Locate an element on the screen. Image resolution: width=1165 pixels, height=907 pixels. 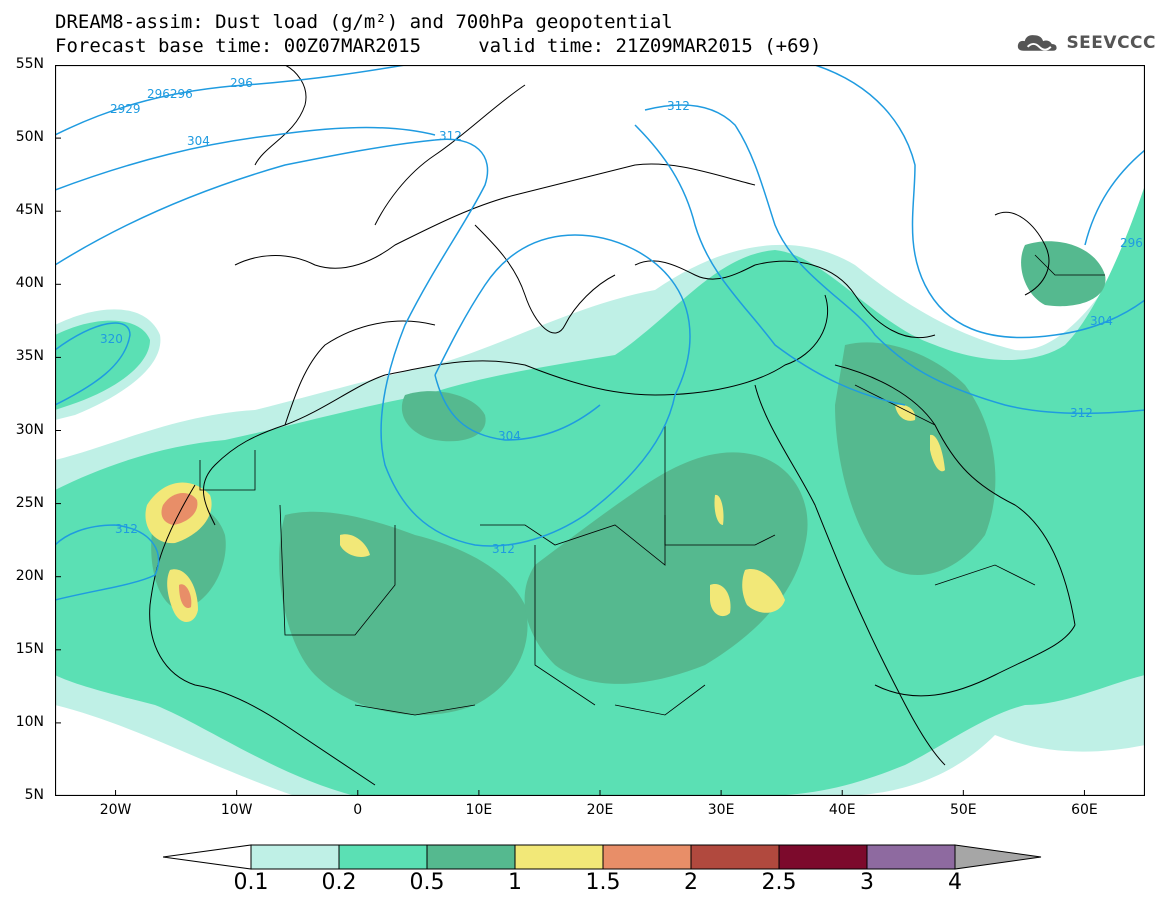
legend-arrow-high is located at coordinates (998, 857).